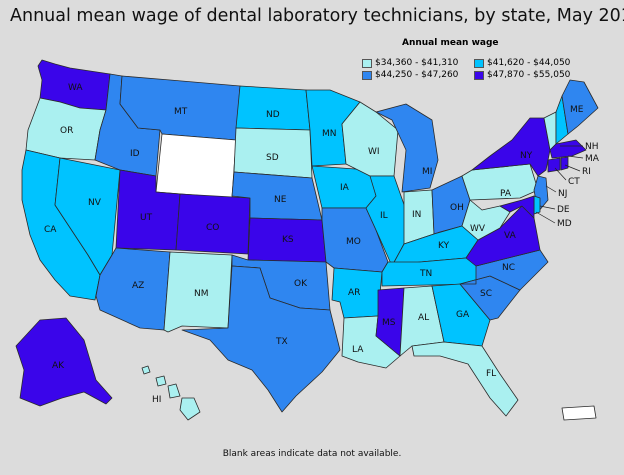 This screenshot has height=475, width=624. I want to click on state-ms, so click(390, 322).